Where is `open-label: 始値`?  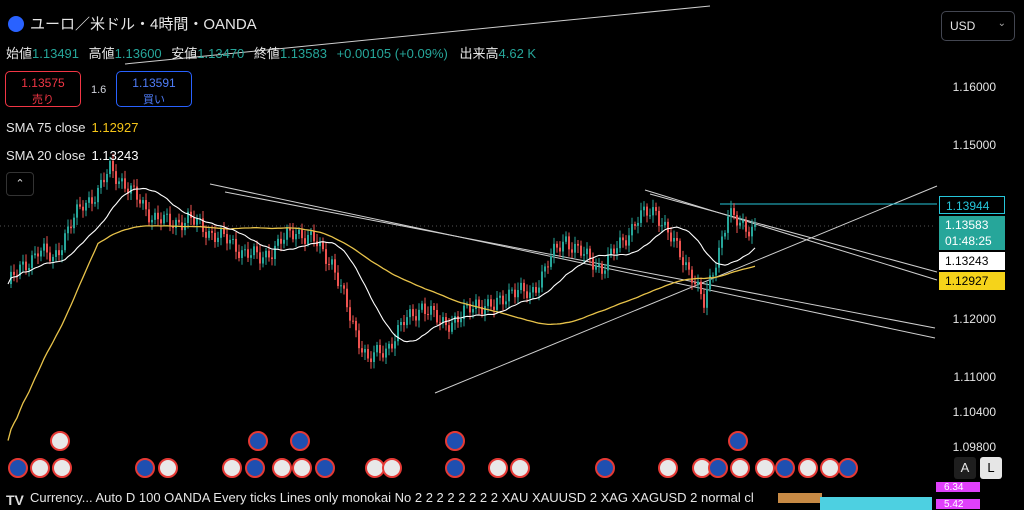
open-label: 始値 is located at coordinates (19, 53).